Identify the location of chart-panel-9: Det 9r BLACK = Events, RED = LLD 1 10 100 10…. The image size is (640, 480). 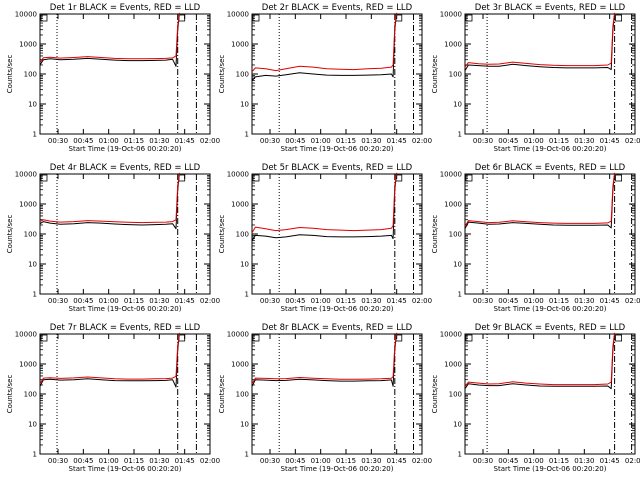
(535, 398).